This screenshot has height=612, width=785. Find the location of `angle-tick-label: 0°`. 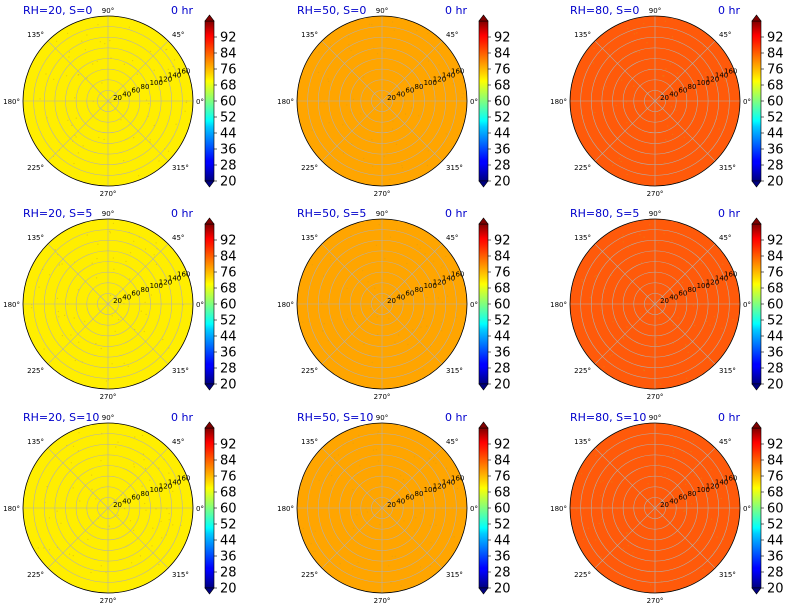

angle-tick-label: 0° is located at coordinates (200, 102).